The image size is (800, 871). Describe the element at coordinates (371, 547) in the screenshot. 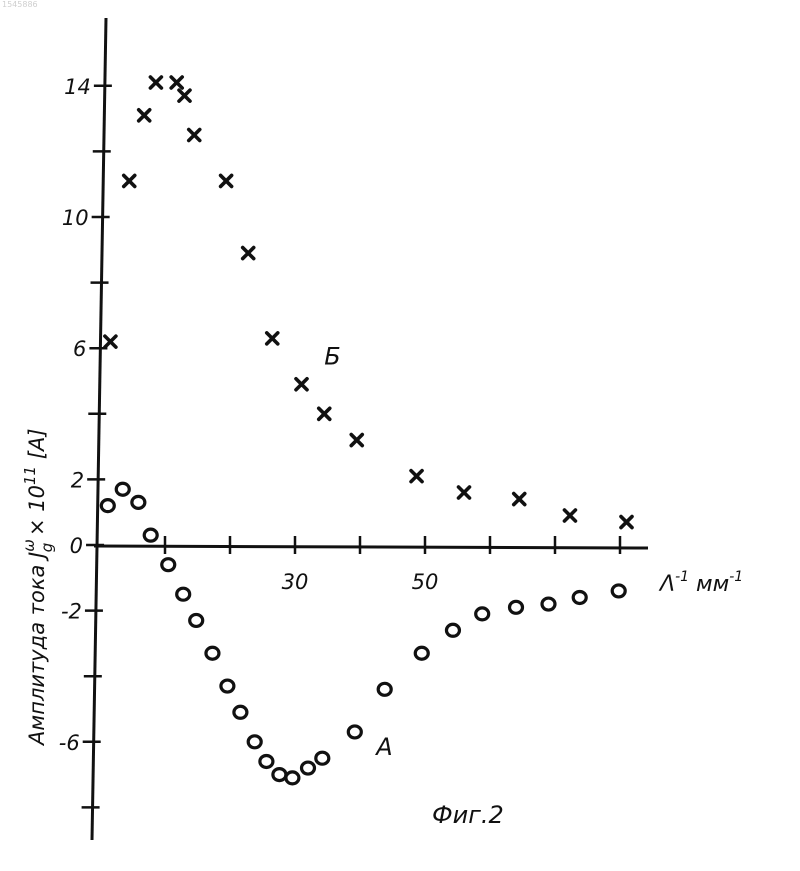

I see `x-axis-line` at that location.